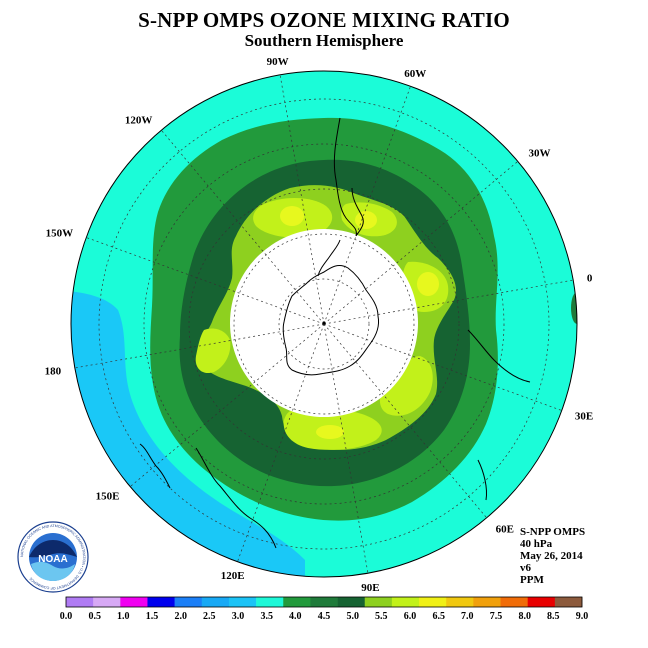 The image size is (648, 648). I want to click on longitude-label: 120W, so click(139, 121).